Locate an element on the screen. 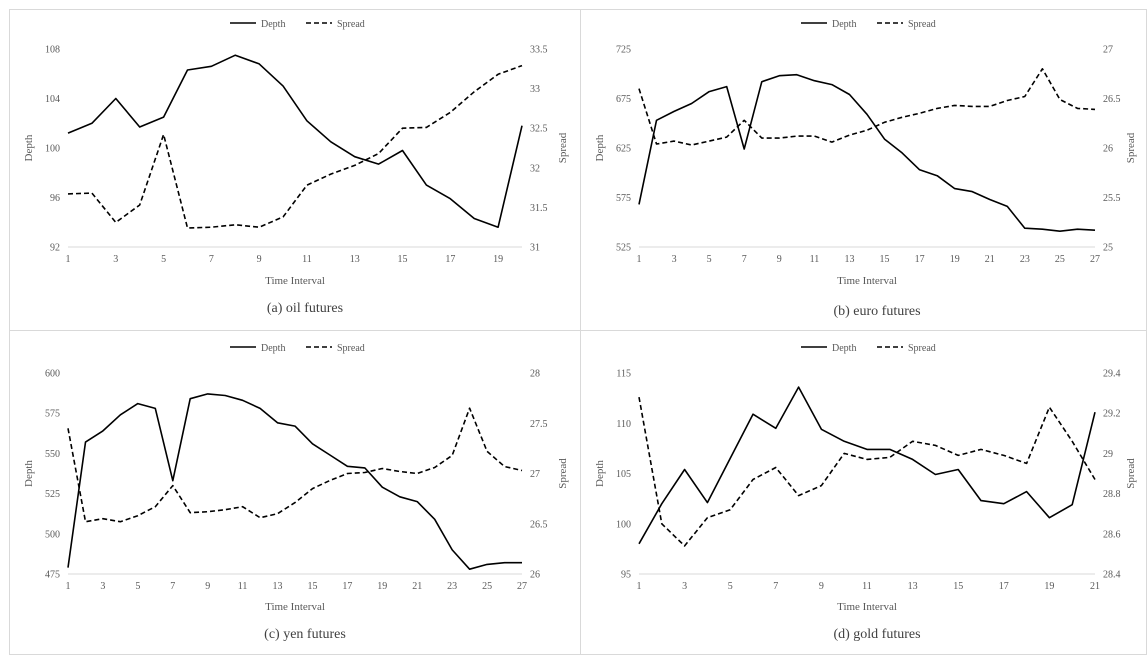 The width and height of the screenshot is (1147, 655). x-axis-title: Time Interval is located at coordinates (867, 281).